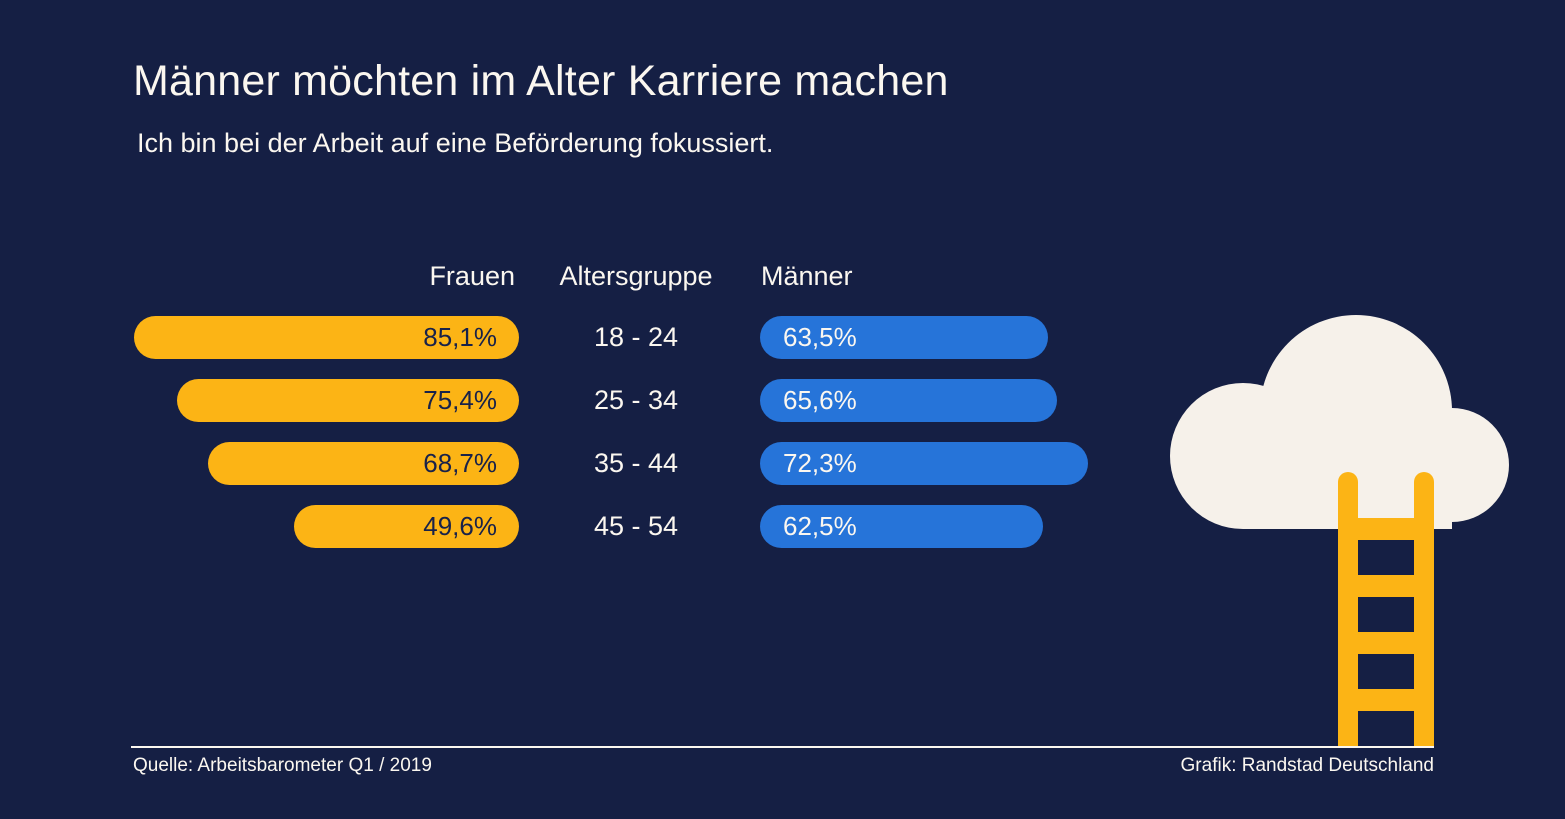 Image resolution: width=1565 pixels, height=819 pixels. What do you see at coordinates (1307, 765) in the screenshot?
I see `footer-credit: Grafik: Randstad Deutschland` at bounding box center [1307, 765].